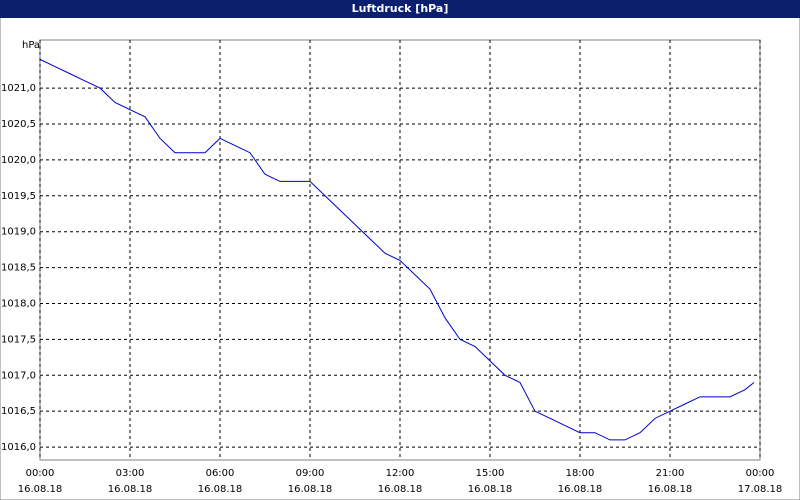  What do you see at coordinates (18, 303) in the screenshot?
I see `y-tick-label: 1018,0` at bounding box center [18, 303].